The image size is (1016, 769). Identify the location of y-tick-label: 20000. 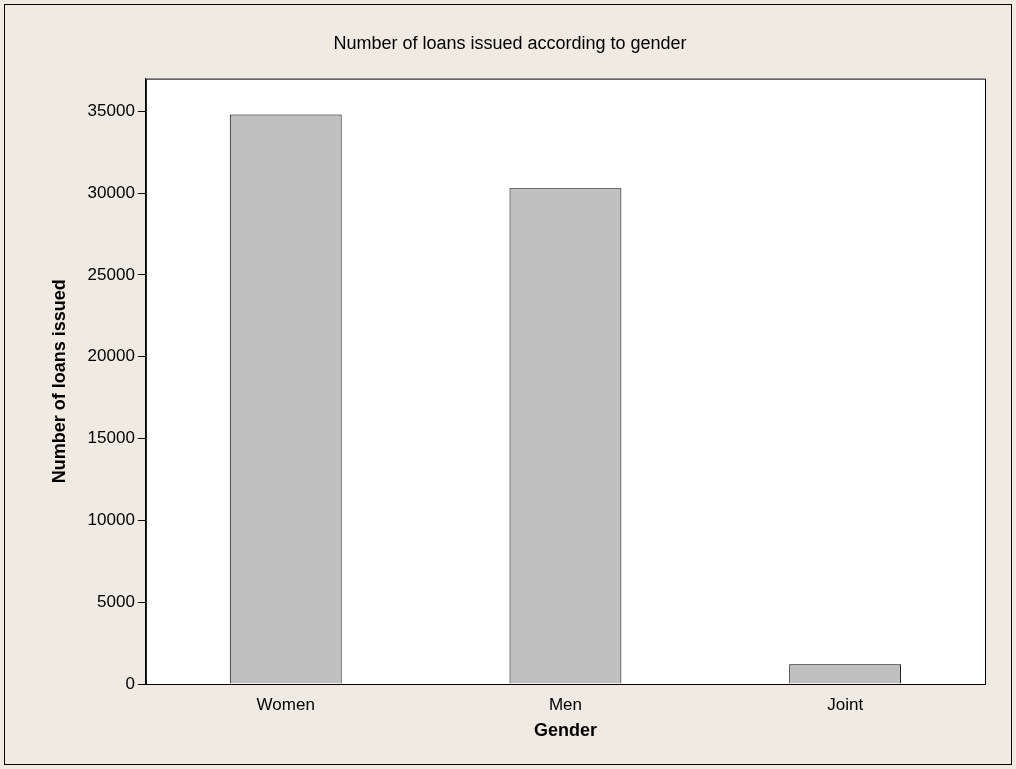
(111, 356).